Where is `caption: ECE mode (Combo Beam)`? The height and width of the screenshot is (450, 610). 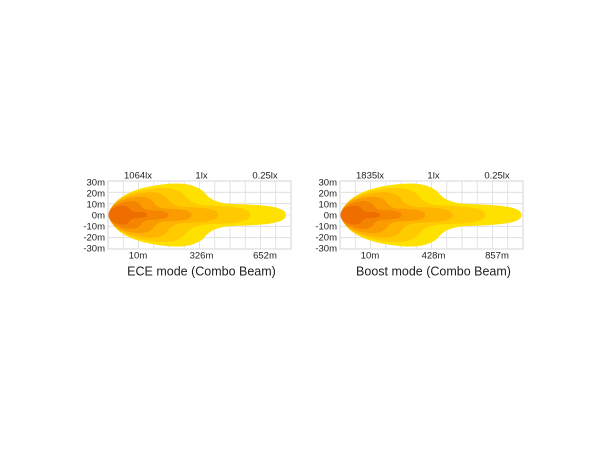 caption: ECE mode (Combo Beam) is located at coordinates (201, 271).